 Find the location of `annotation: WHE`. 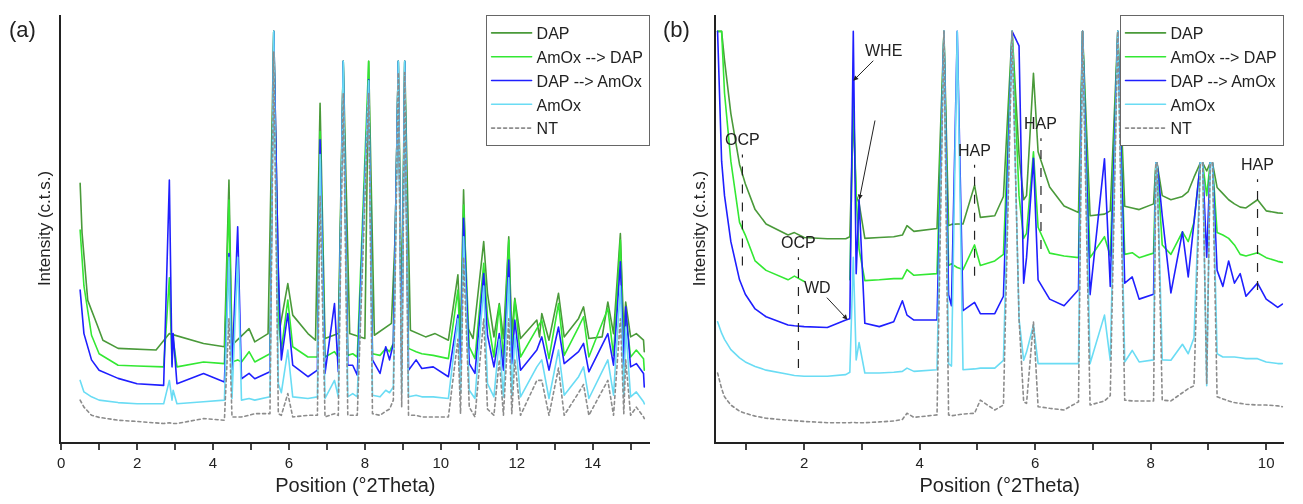

annotation: WHE is located at coordinates (884, 50).